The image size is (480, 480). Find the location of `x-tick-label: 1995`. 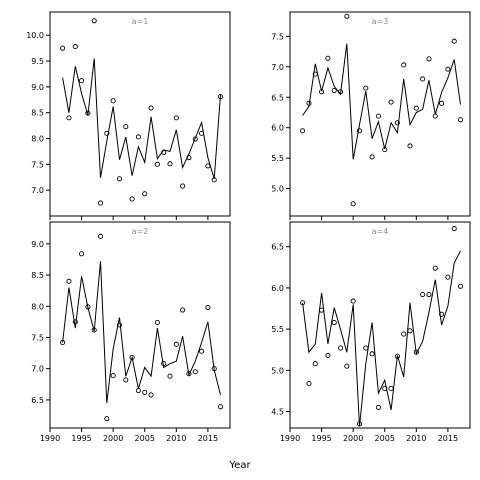

x-tick-label: 1995 is located at coordinates (321, 438).